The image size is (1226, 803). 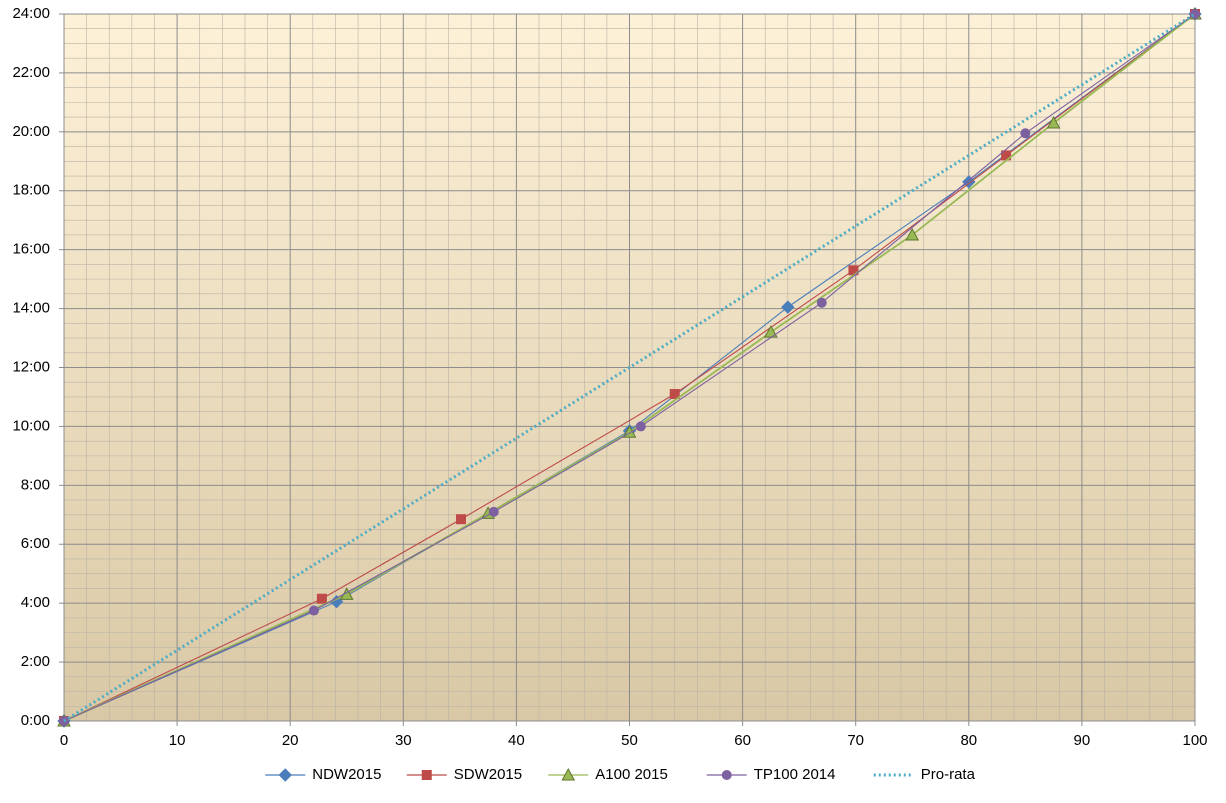 I want to click on y-tick-label: 6:00, so click(x=35, y=543).